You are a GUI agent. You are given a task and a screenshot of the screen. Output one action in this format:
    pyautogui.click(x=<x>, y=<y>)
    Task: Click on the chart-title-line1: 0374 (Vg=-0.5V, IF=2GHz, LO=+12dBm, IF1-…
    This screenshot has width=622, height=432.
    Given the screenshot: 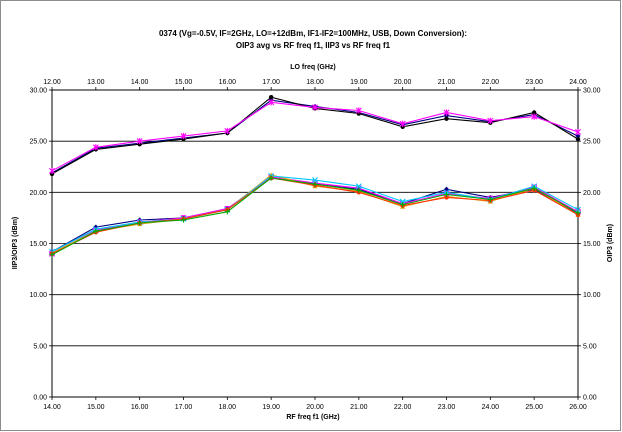 What is the action you would take?
    pyautogui.click(x=313, y=33)
    